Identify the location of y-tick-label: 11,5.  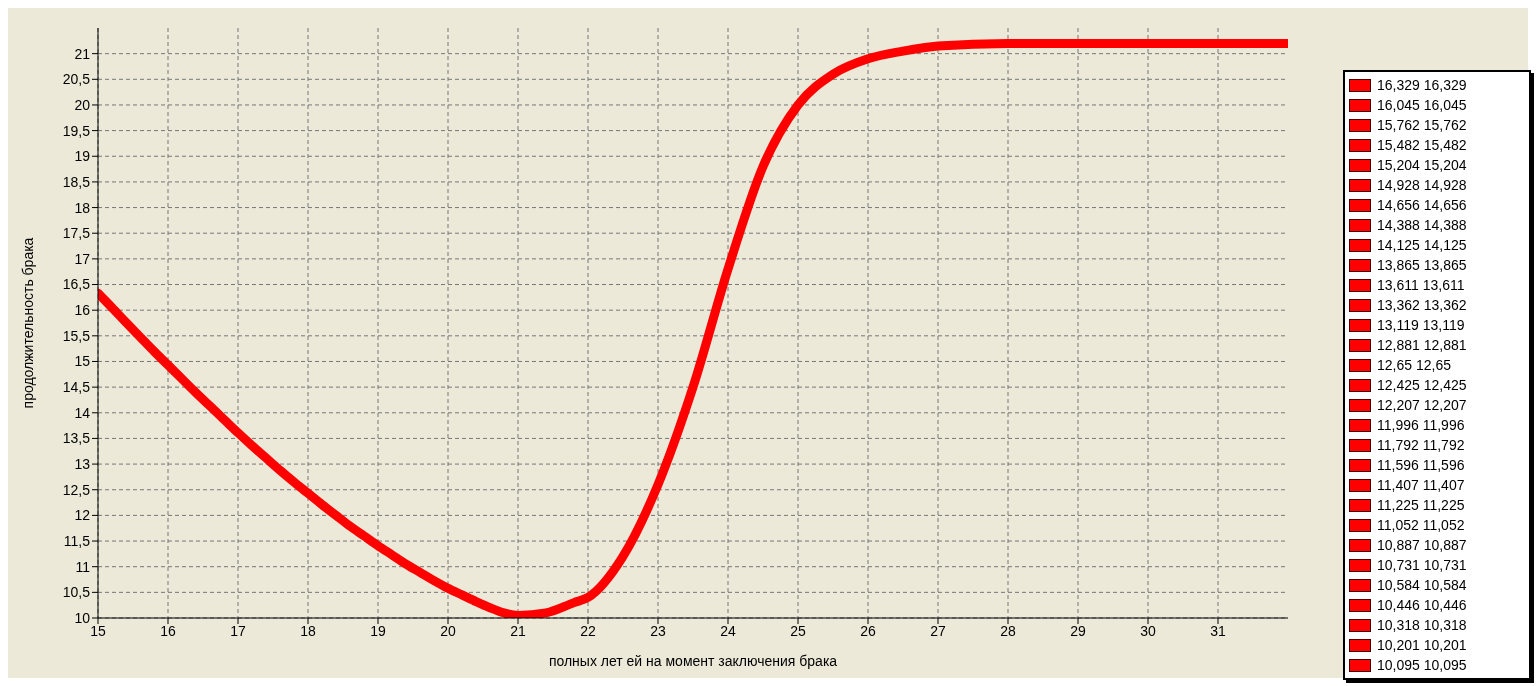
(77, 541).